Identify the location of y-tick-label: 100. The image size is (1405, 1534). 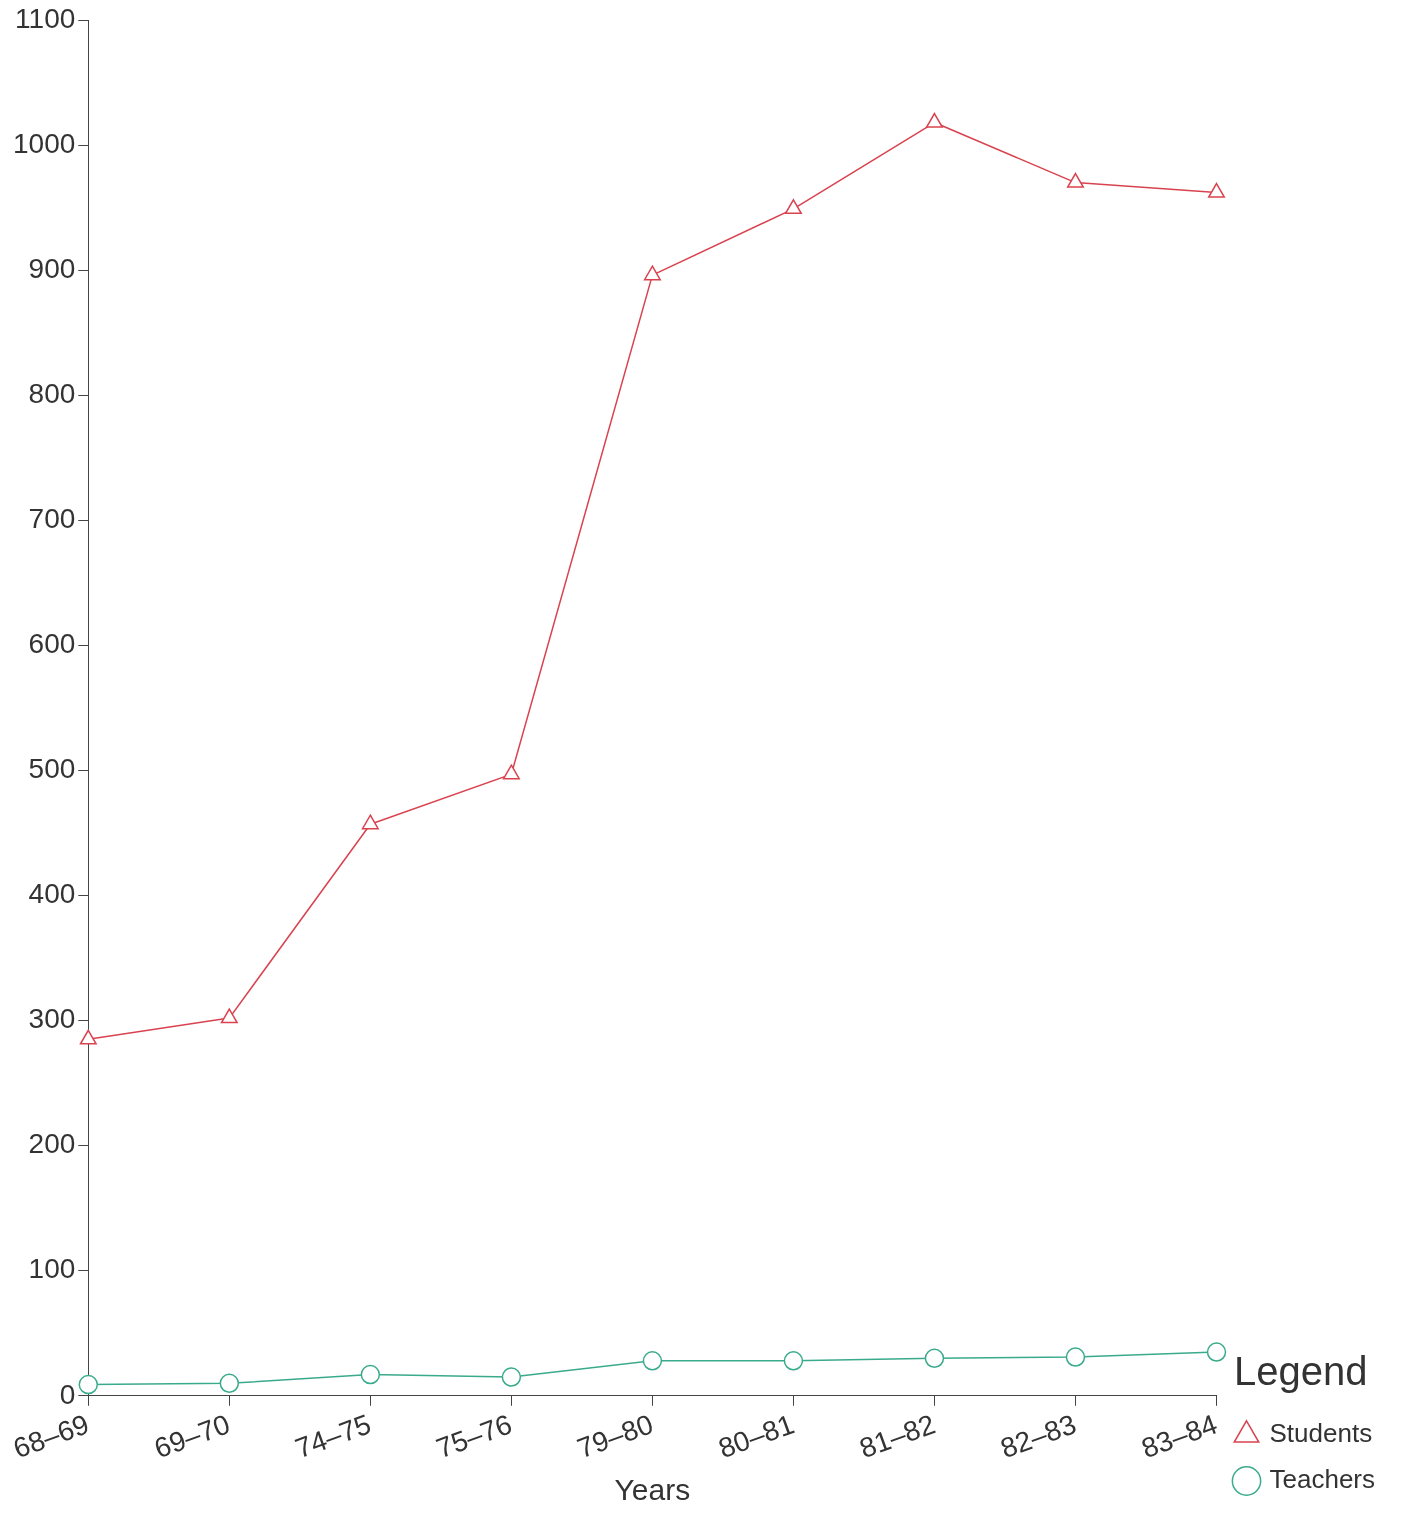
(52, 1269).